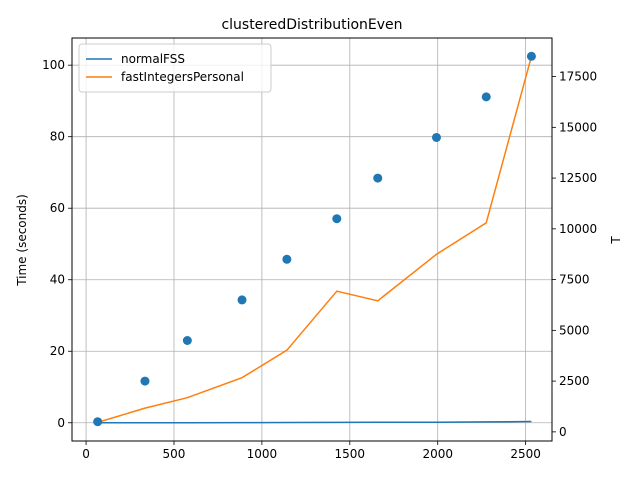 The height and width of the screenshot is (480, 640). What do you see at coordinates (578, 127) in the screenshot?
I see `y2-tick-label: 15000` at bounding box center [578, 127].